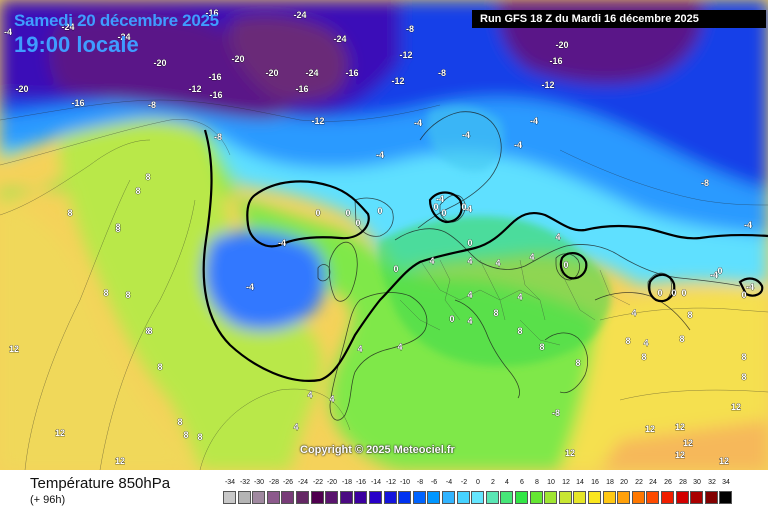  What do you see at coordinates (683, 482) in the screenshot?
I see `legend-label: 28` at bounding box center [683, 482].